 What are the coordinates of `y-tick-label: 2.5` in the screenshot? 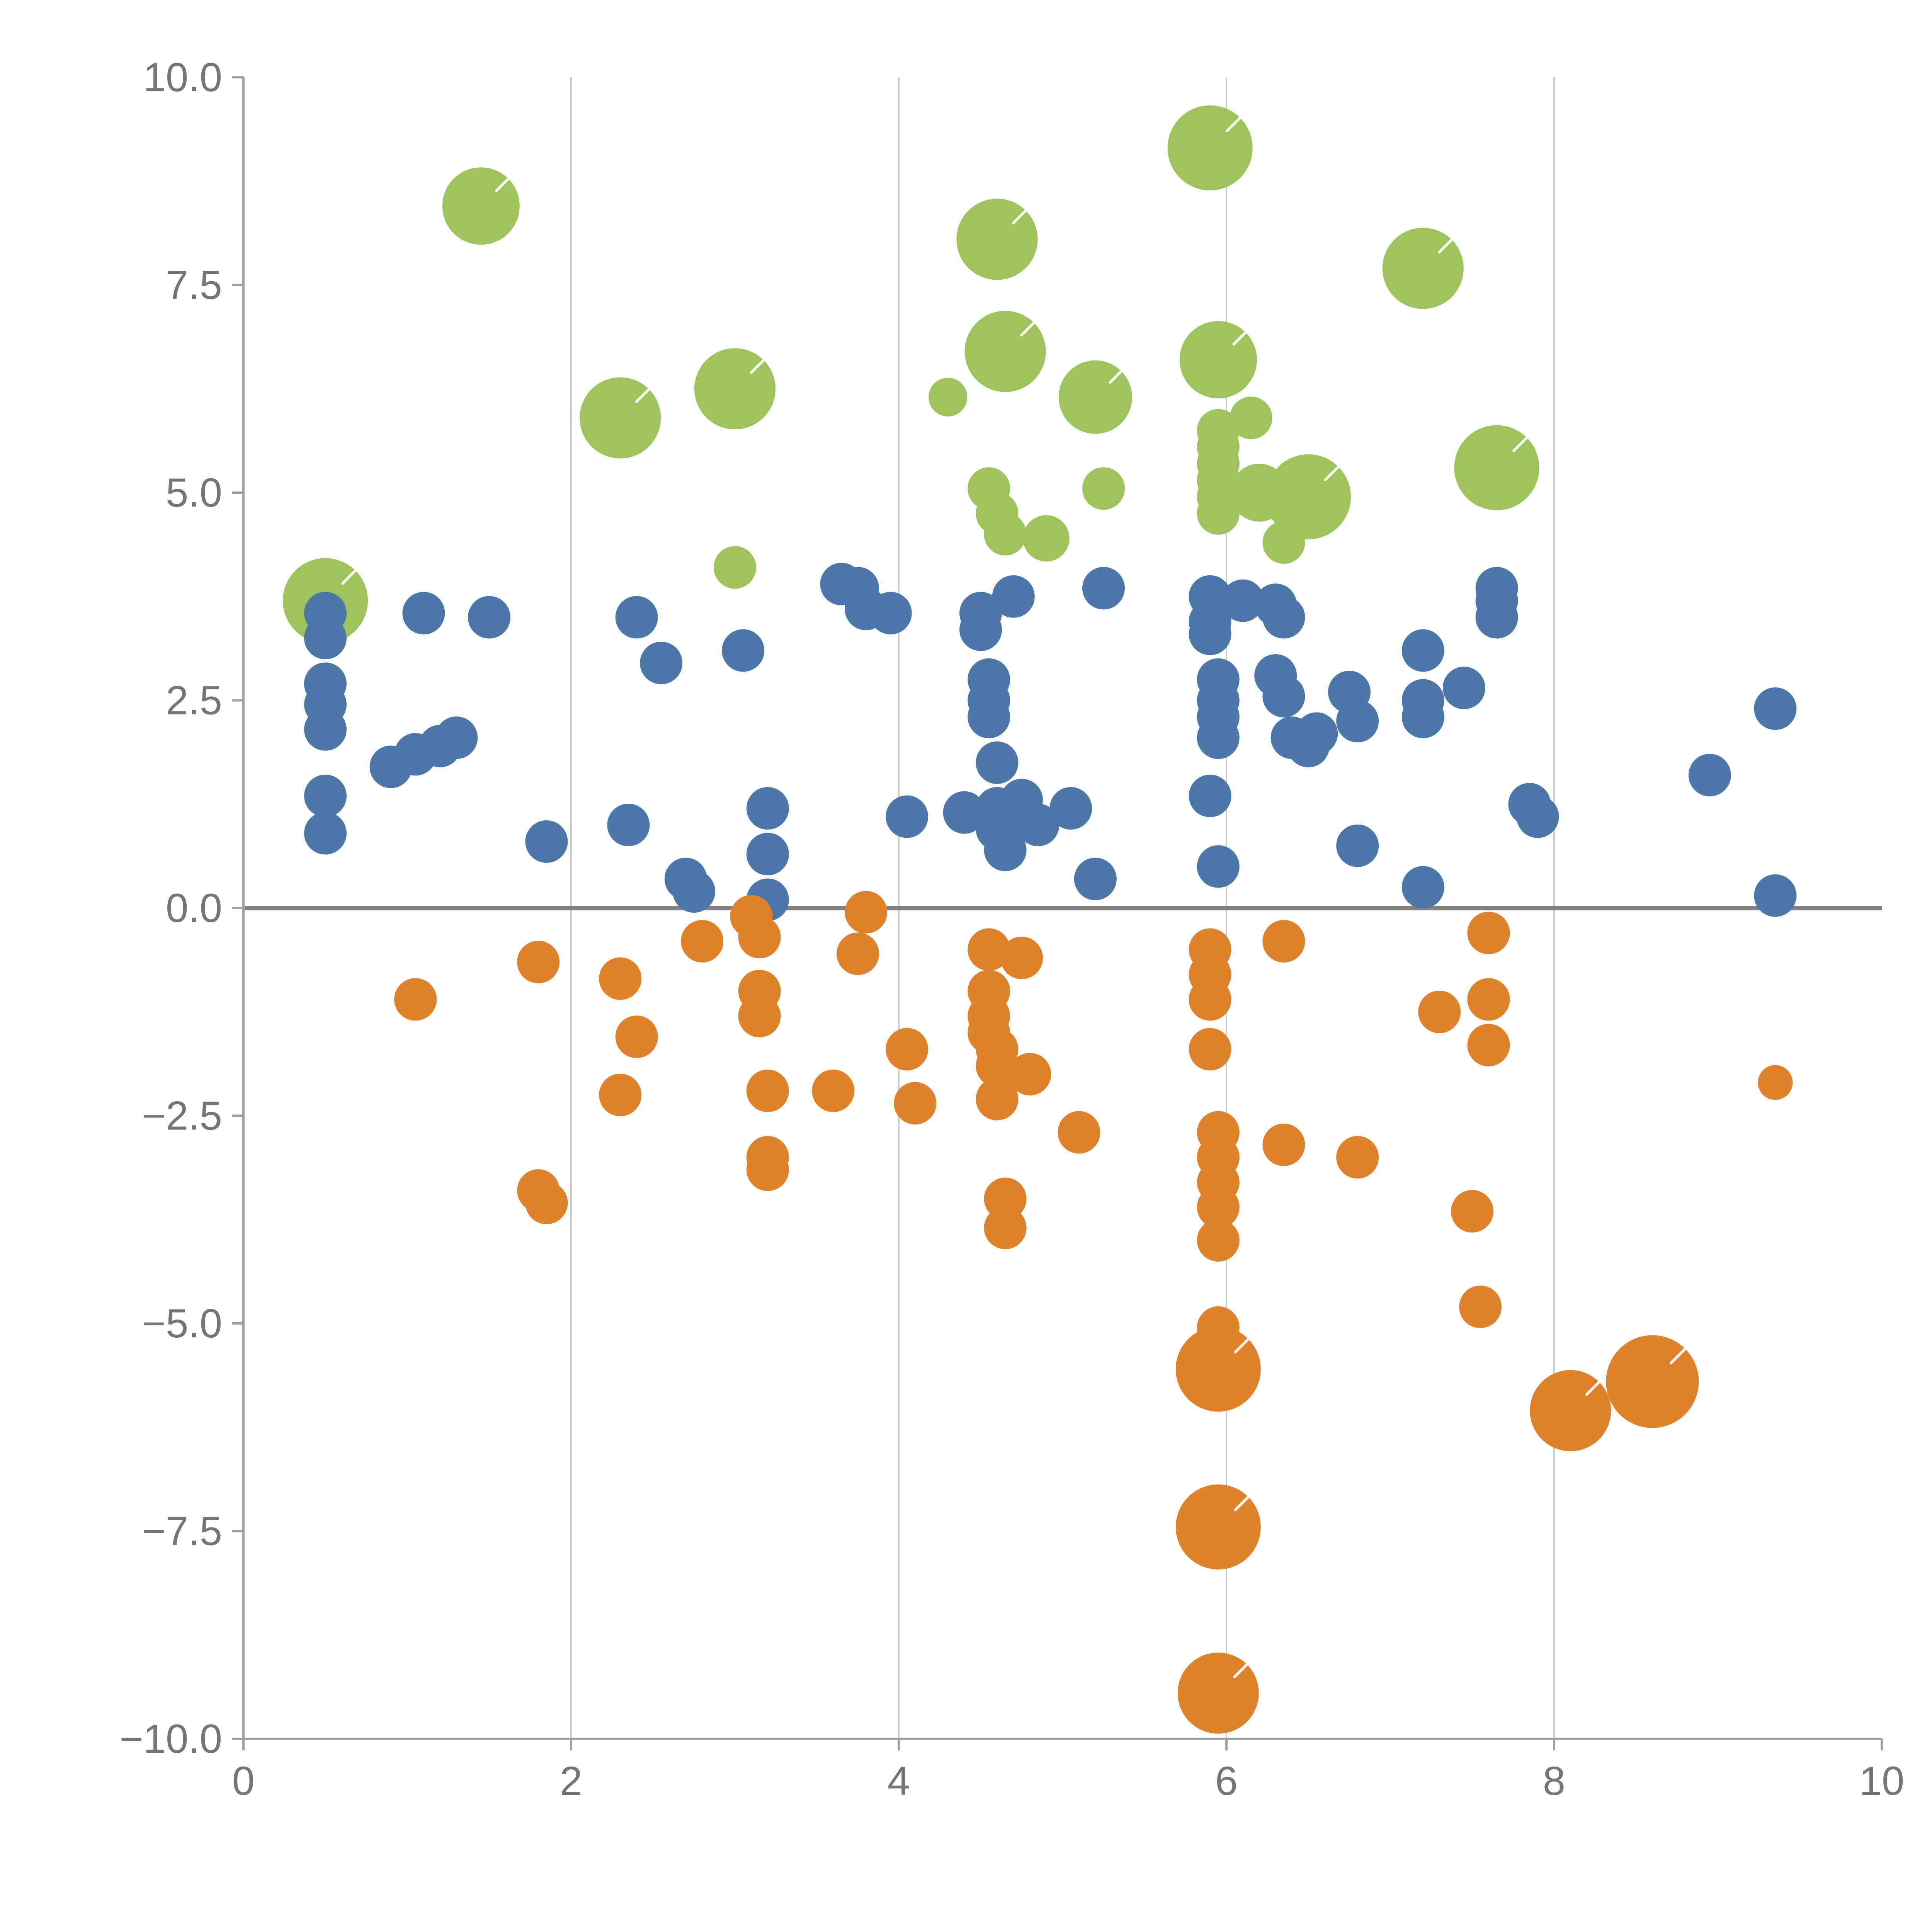 It's located at (194, 701).